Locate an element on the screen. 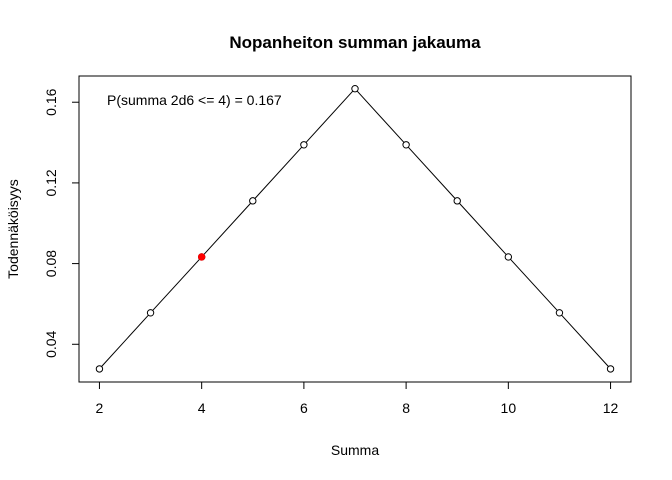  x-axis-label: Summa is located at coordinates (355, 450).